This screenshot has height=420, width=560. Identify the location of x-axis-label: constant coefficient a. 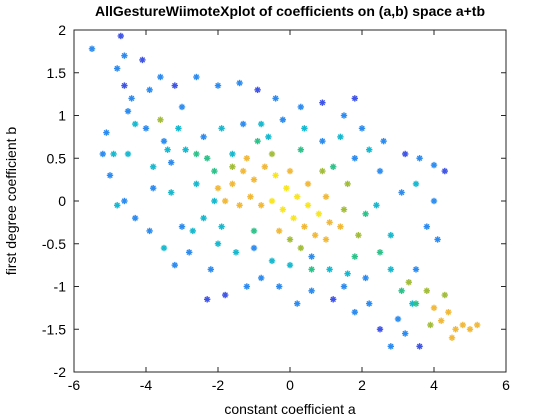
(289, 409).